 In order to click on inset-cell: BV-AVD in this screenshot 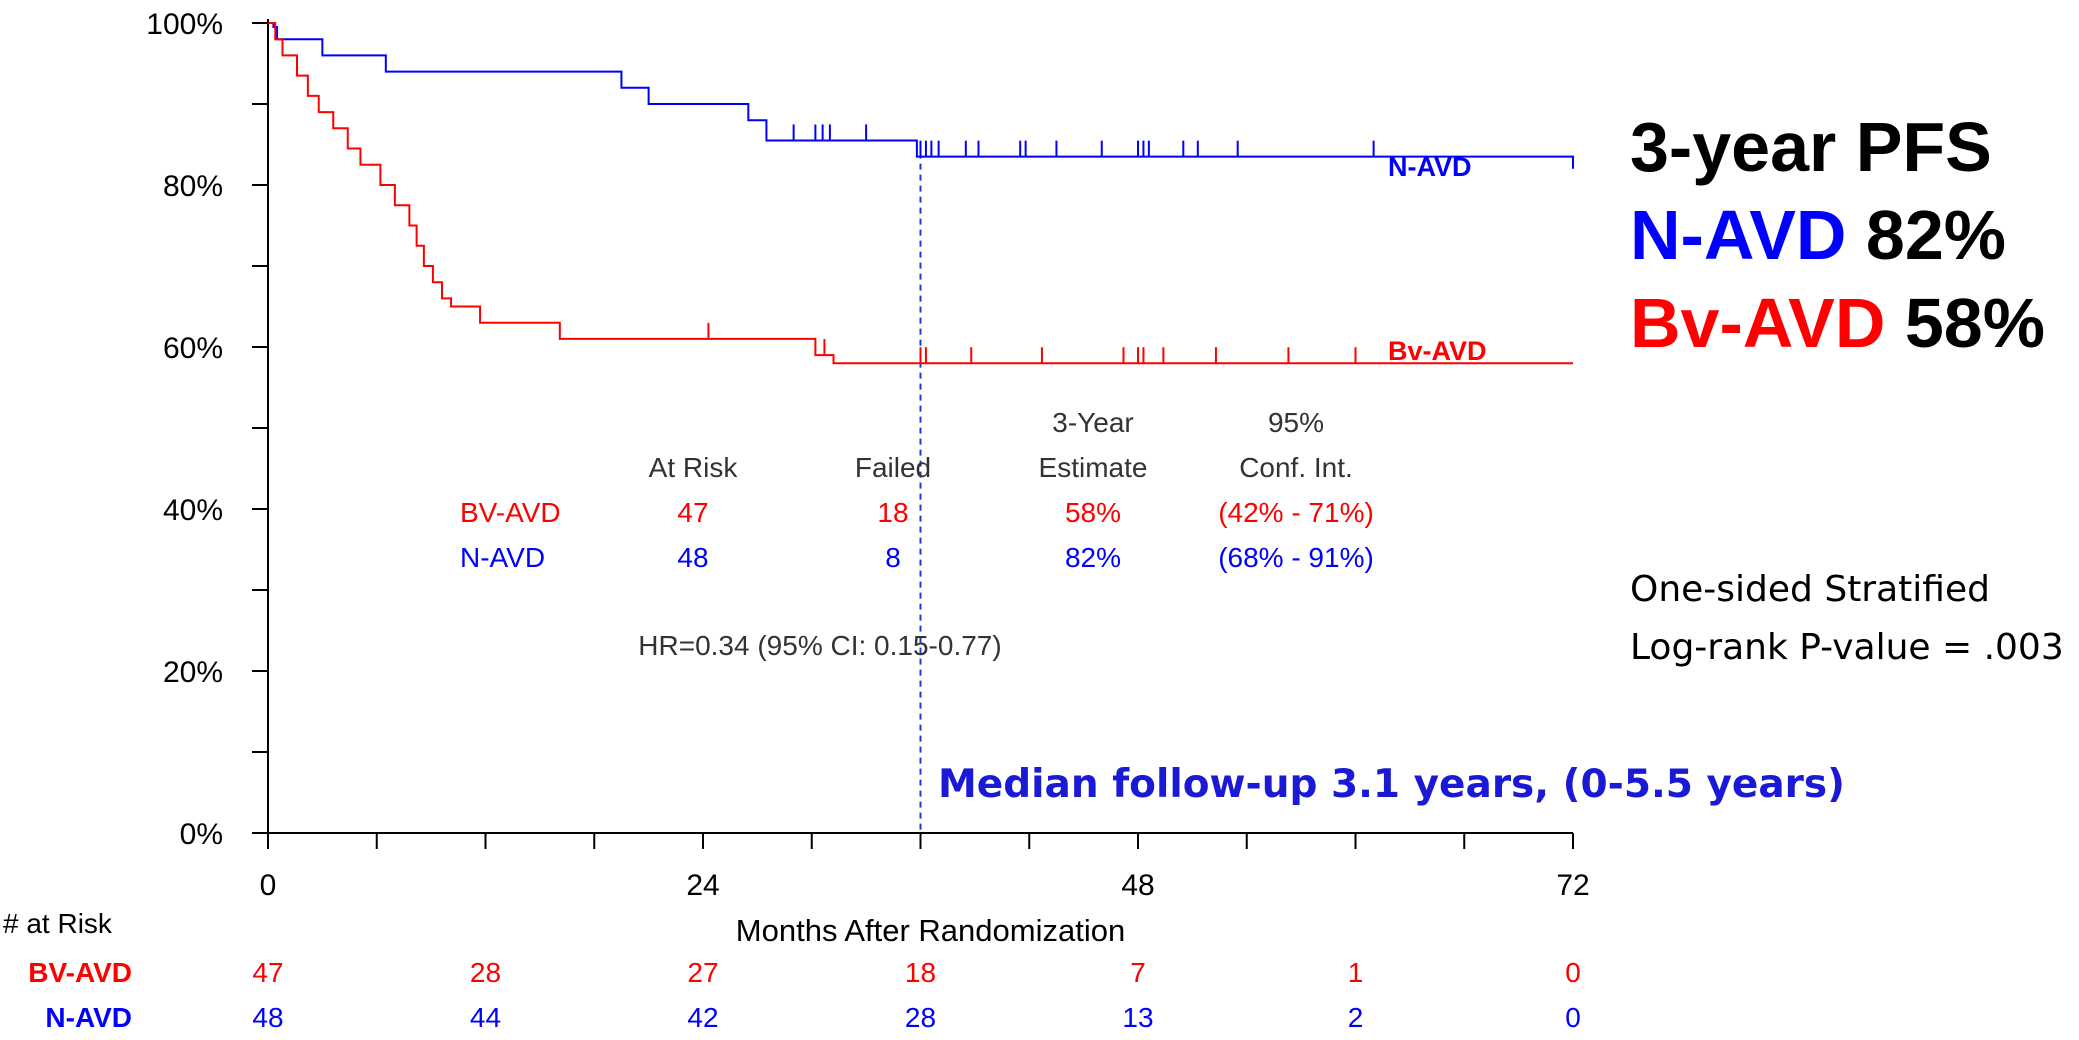, I will do `click(510, 512)`.